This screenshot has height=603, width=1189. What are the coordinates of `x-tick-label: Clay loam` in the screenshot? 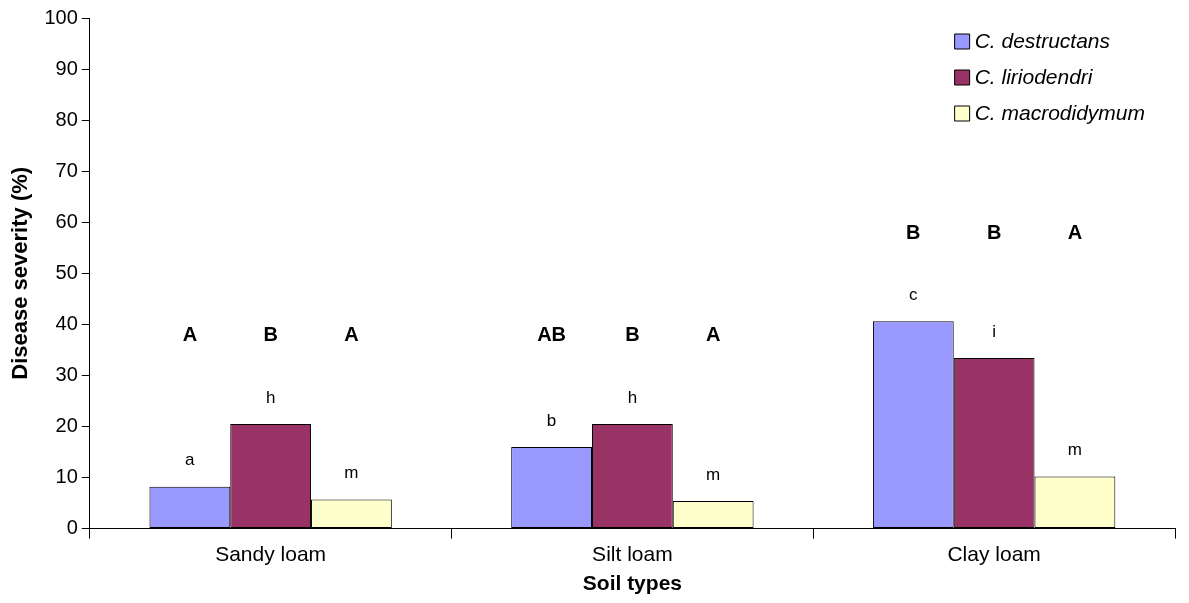 It's located at (994, 553).